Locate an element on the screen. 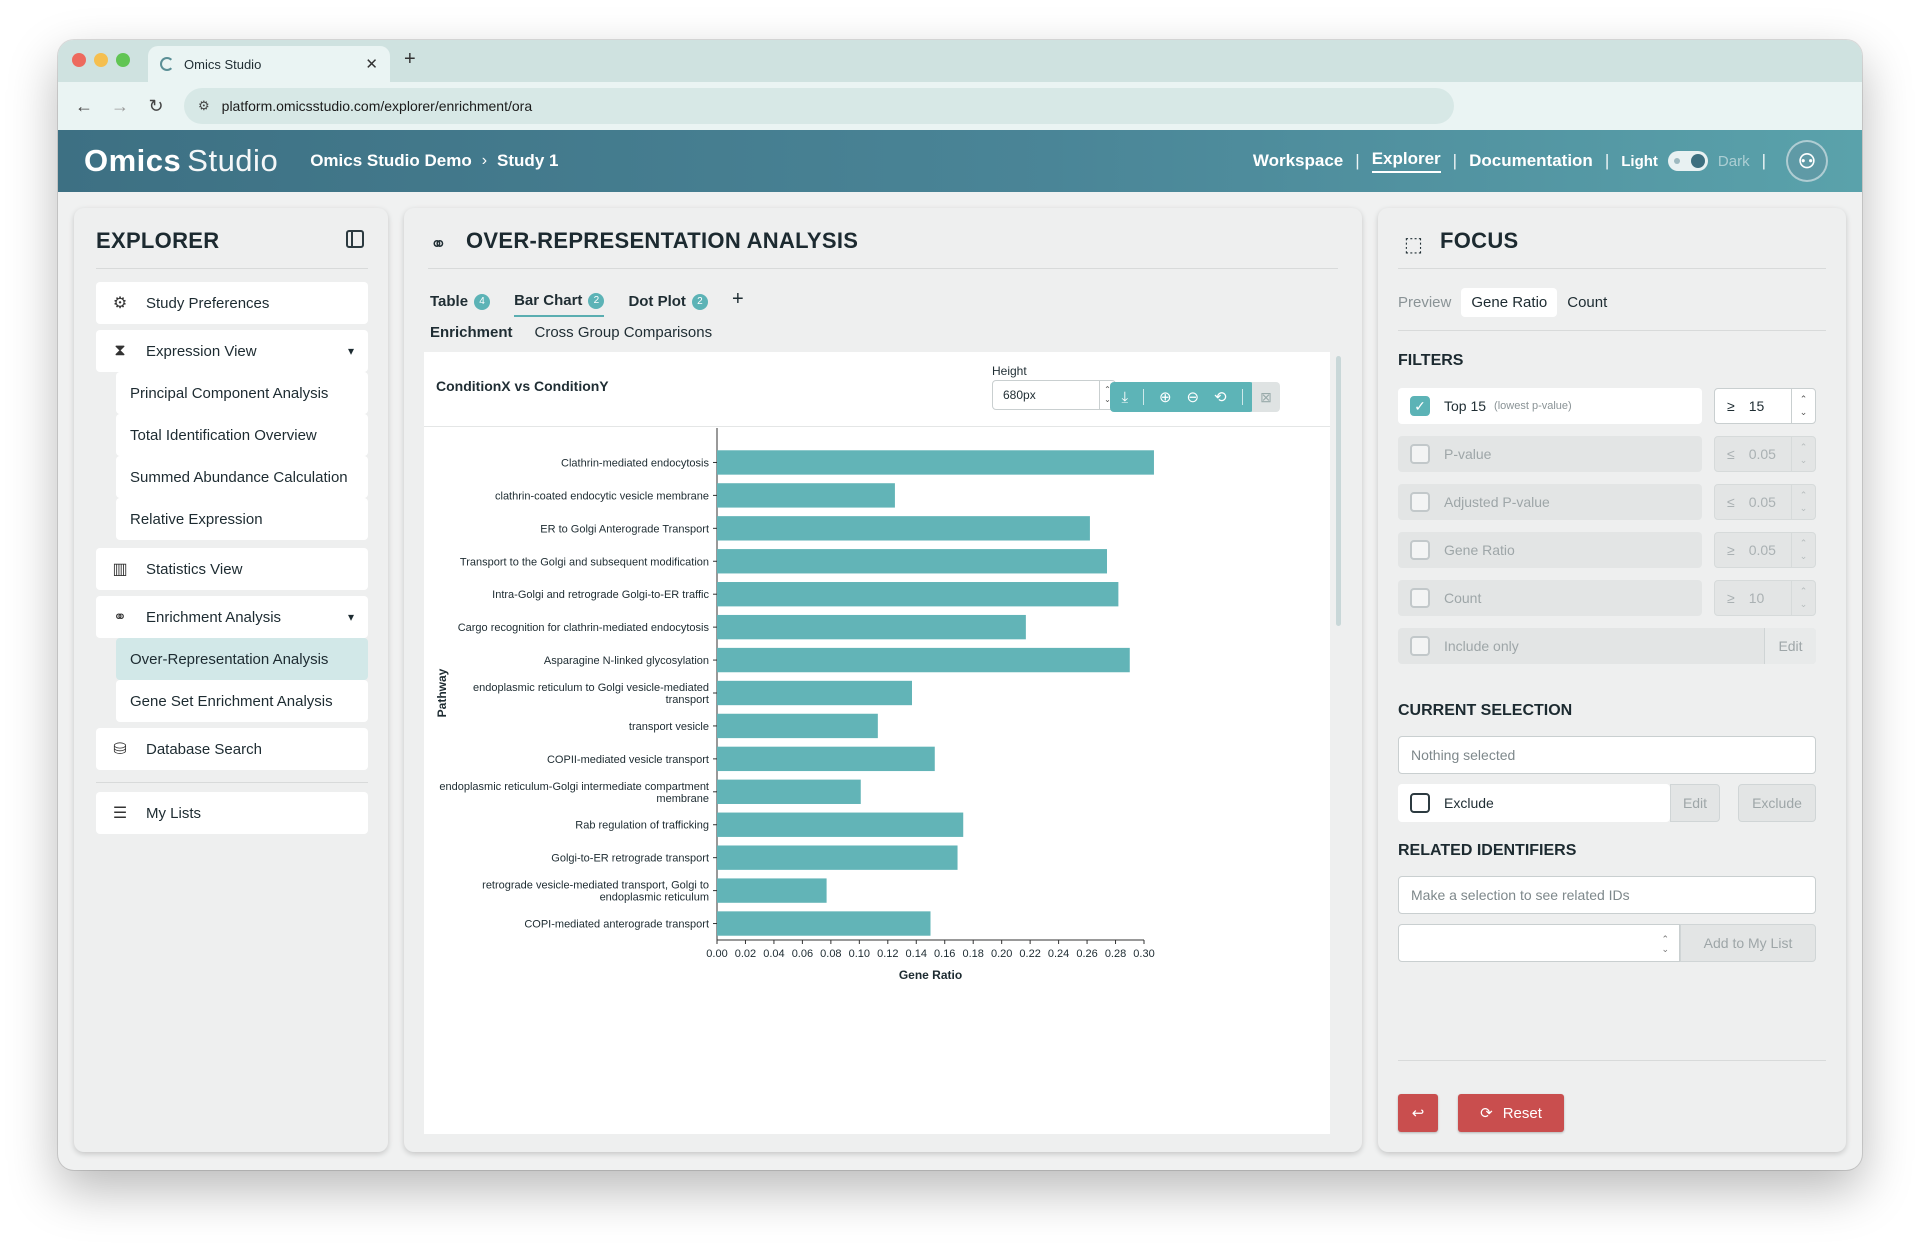 The width and height of the screenshot is (1920, 1248). y-tick-label: Rab regulation of trafficking is located at coordinates (642, 826).